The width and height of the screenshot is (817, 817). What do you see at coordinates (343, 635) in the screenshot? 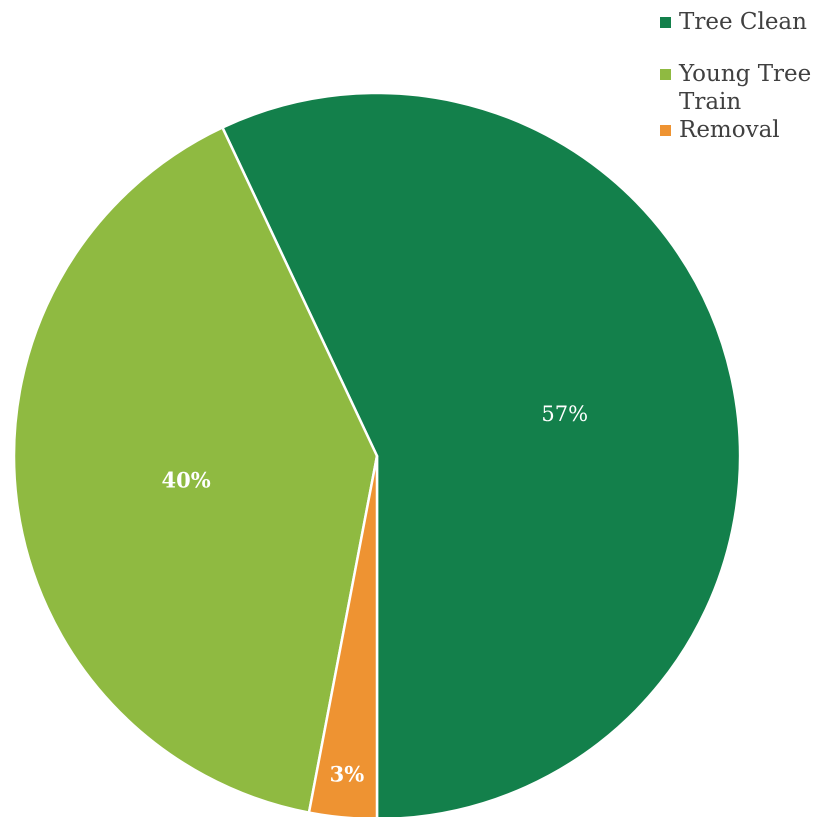
I see `pie-slice-removal` at bounding box center [343, 635].